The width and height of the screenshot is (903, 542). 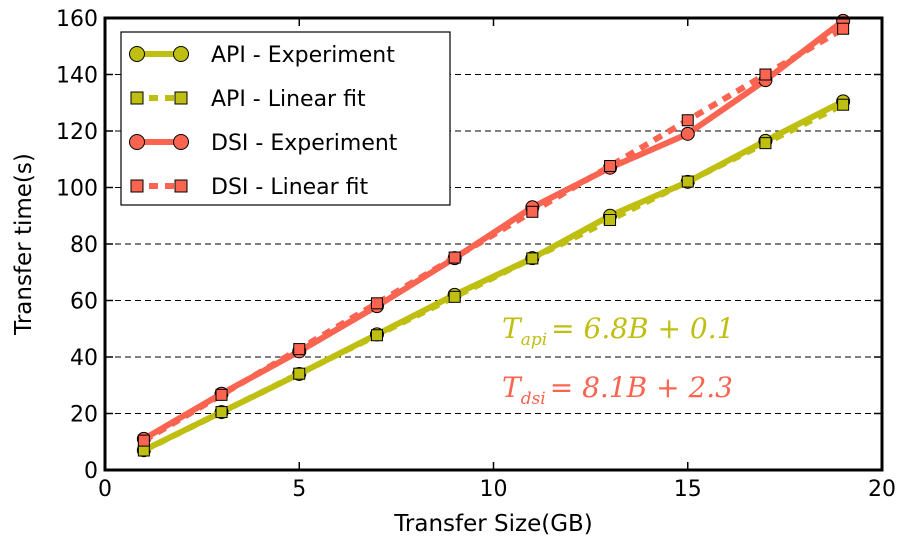 What do you see at coordinates (77, 76) in the screenshot?
I see `y-tick-label: 140` at bounding box center [77, 76].